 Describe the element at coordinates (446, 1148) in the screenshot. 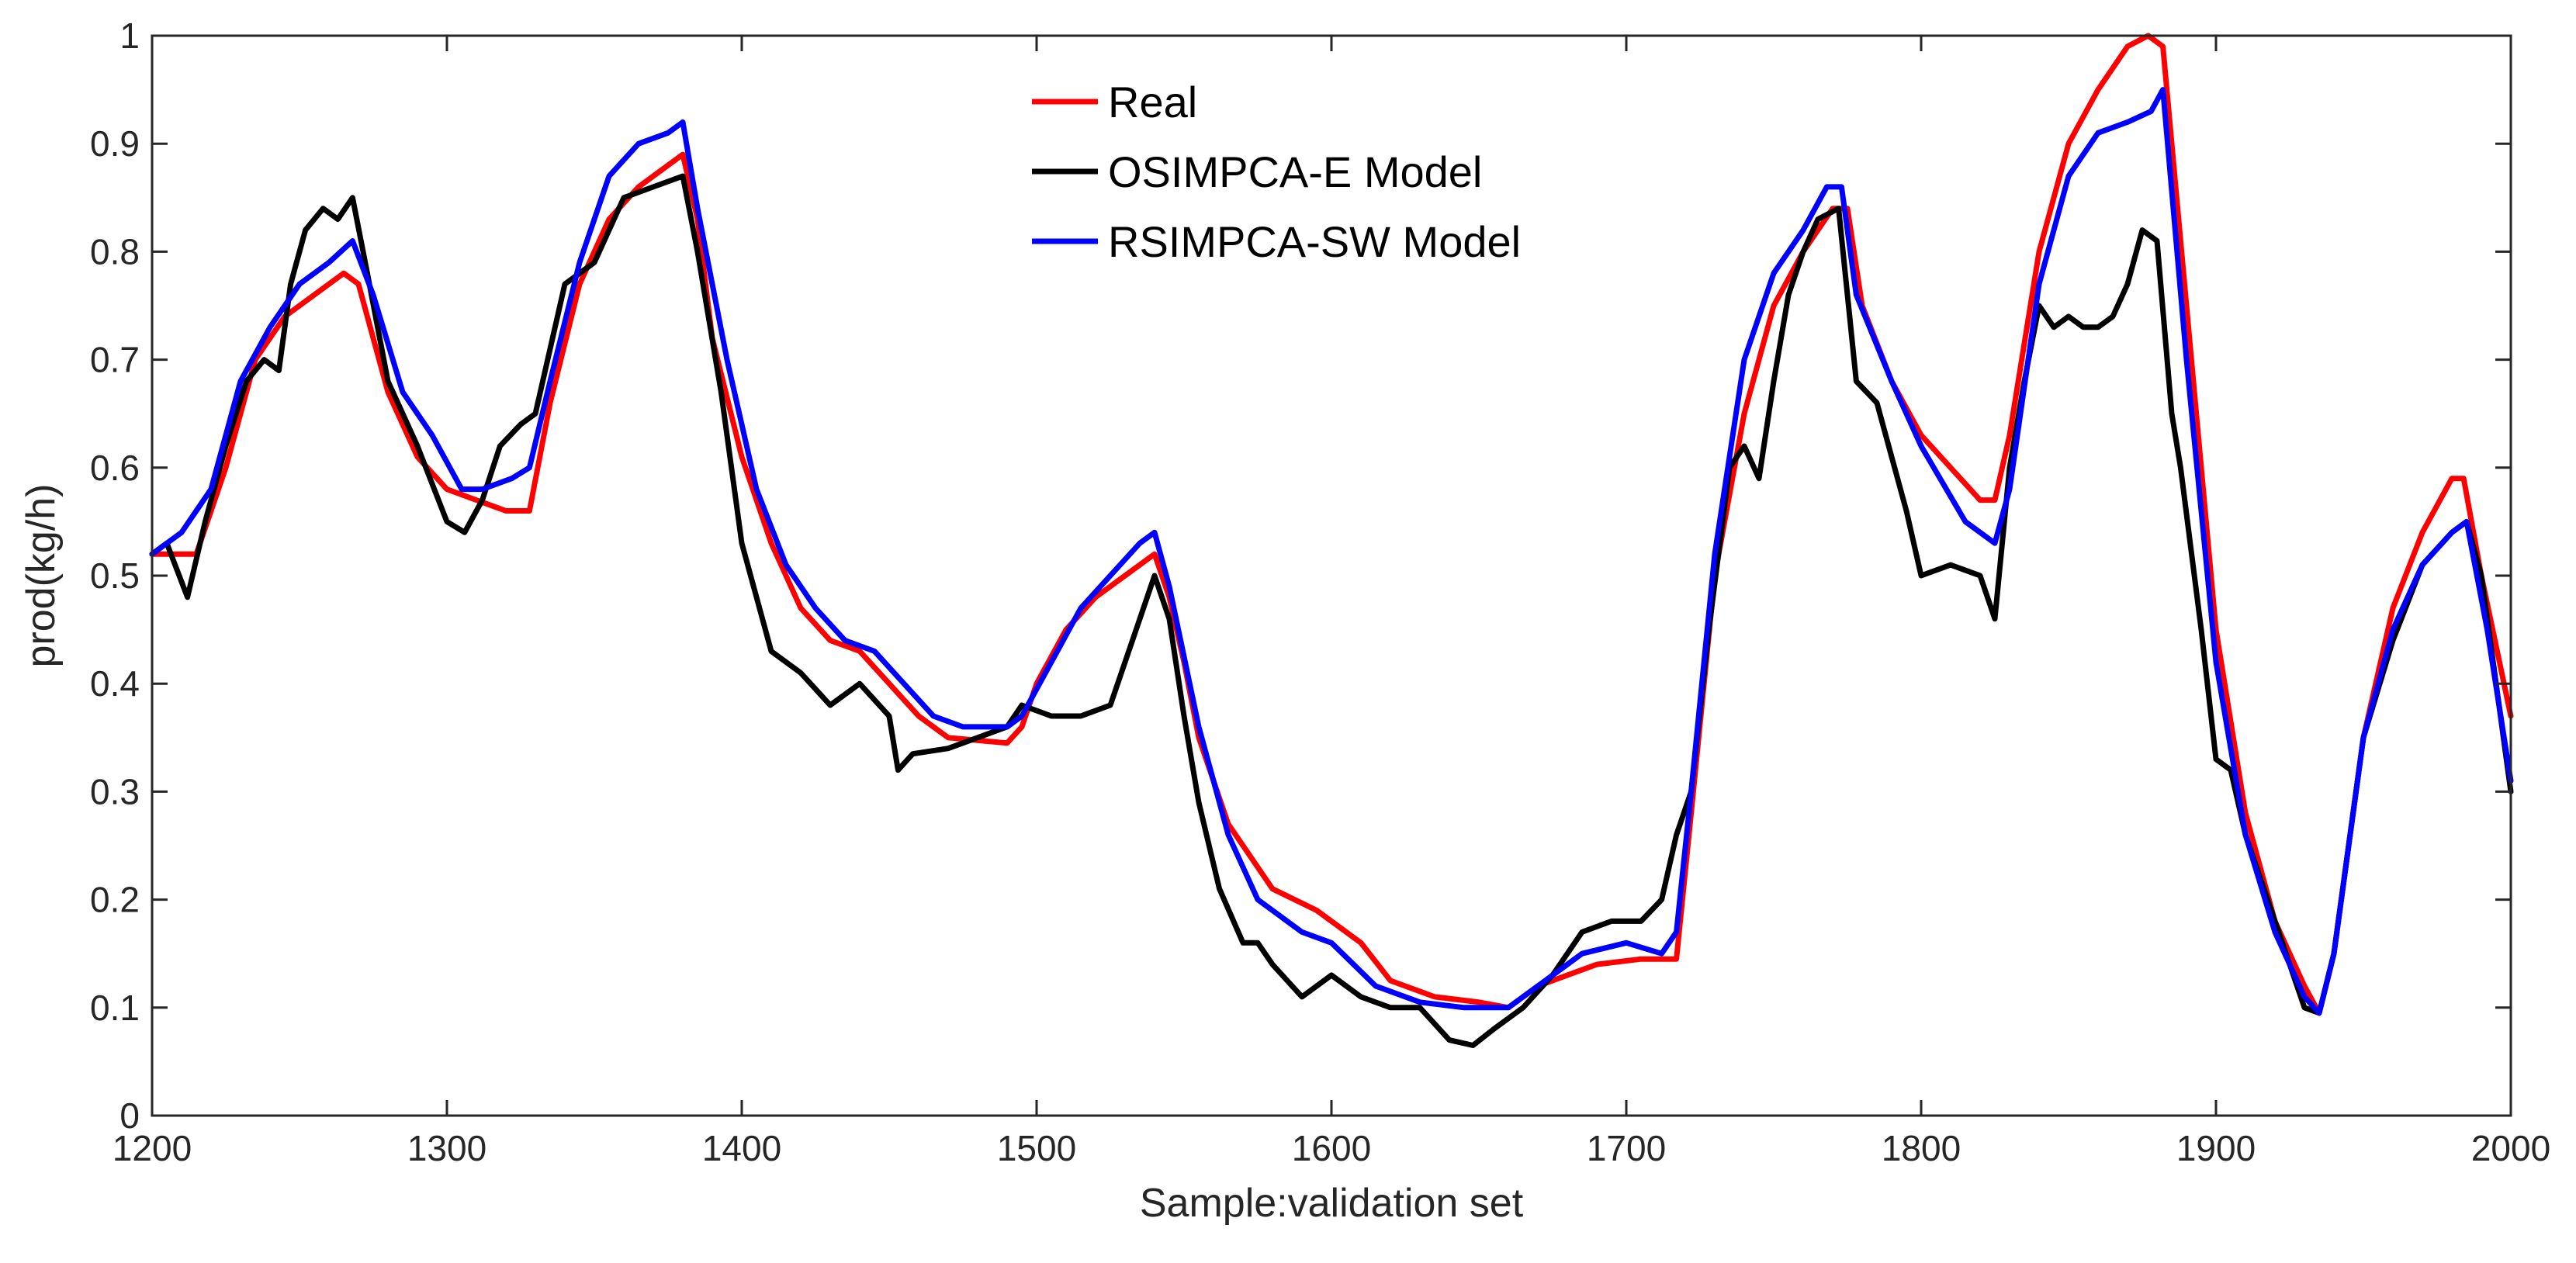

I see `x-tick-label: 1300` at that location.